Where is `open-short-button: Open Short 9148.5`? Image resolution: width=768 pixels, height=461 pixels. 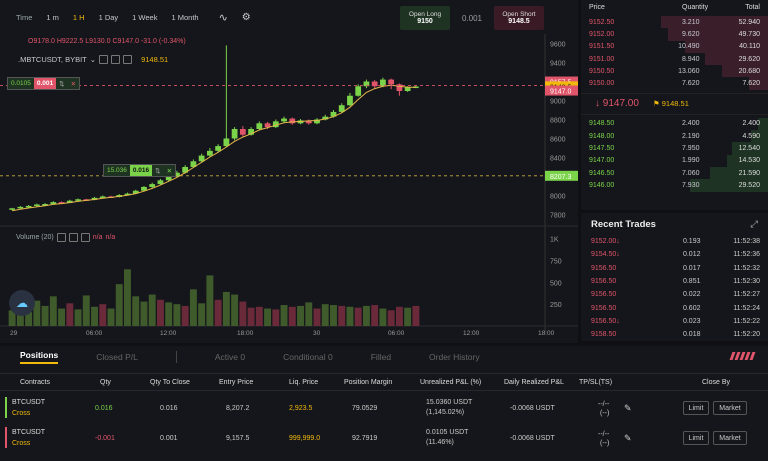 open-short-button: Open Short 9148.5 is located at coordinates (519, 18).